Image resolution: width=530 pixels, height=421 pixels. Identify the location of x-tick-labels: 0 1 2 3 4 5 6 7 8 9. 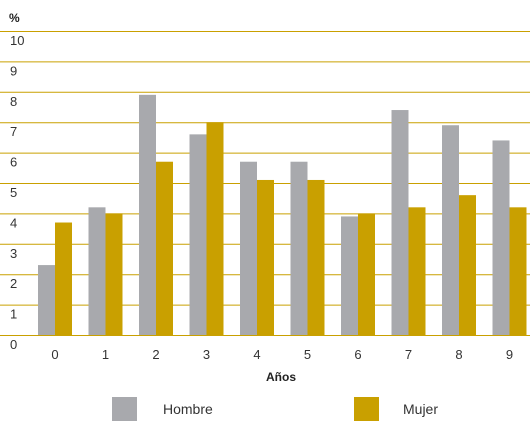
(282, 354).